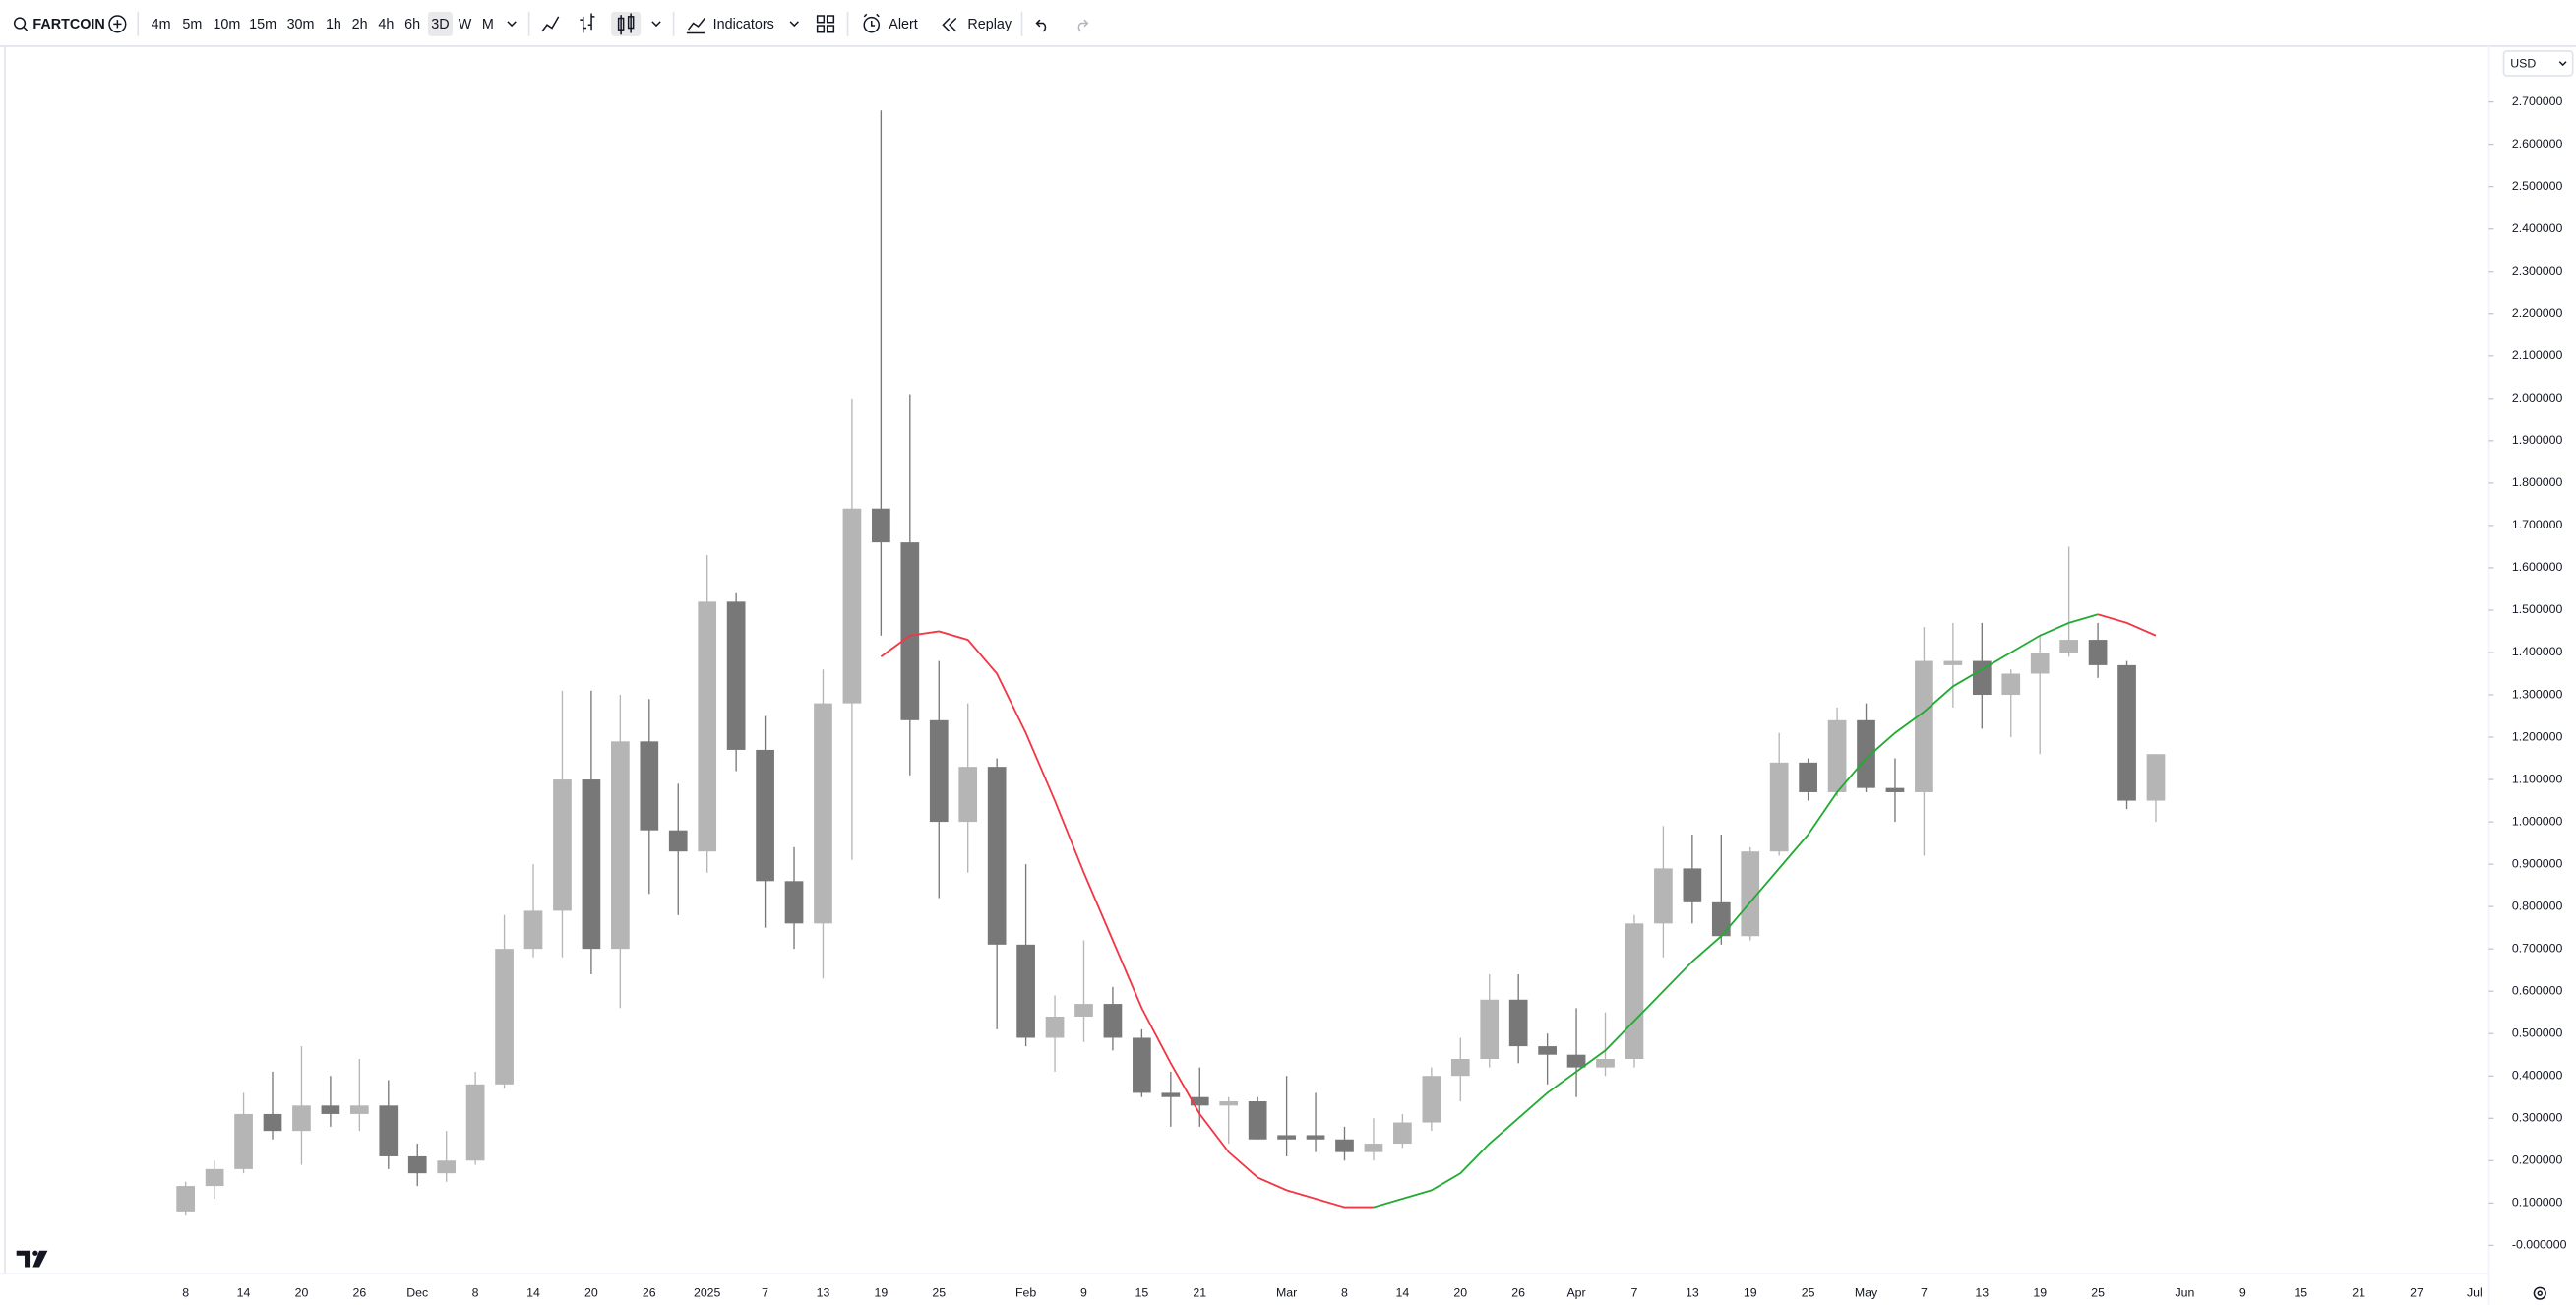  Describe the element at coordinates (1403, 1292) in the screenshot. I see `x-tick-label: 14` at that location.